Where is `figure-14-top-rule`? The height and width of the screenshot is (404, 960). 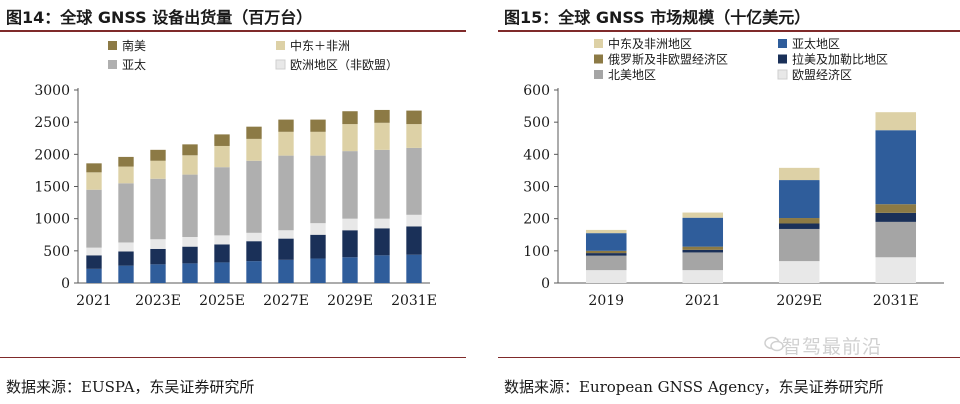
figure-14-top-rule is located at coordinates (233, 31).